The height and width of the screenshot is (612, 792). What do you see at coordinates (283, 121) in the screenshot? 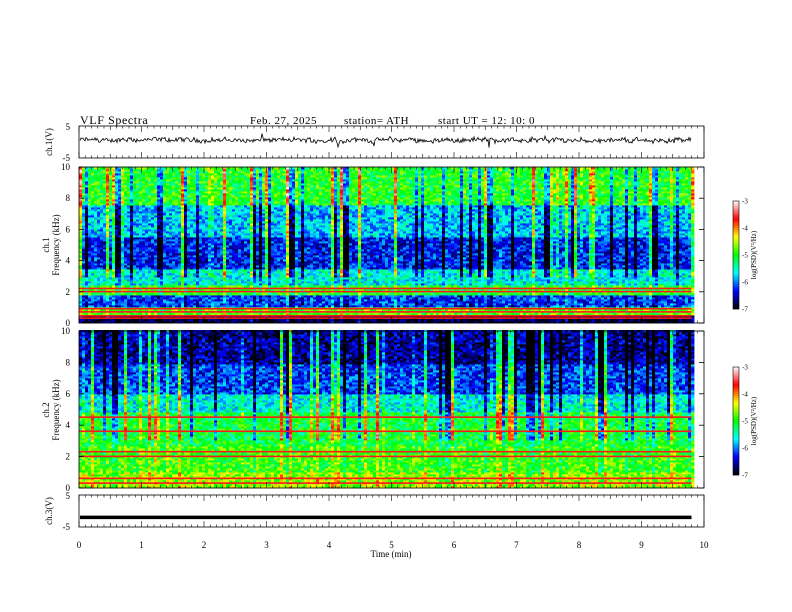
I see `date-label: Feb. 27, 2025` at bounding box center [283, 121].